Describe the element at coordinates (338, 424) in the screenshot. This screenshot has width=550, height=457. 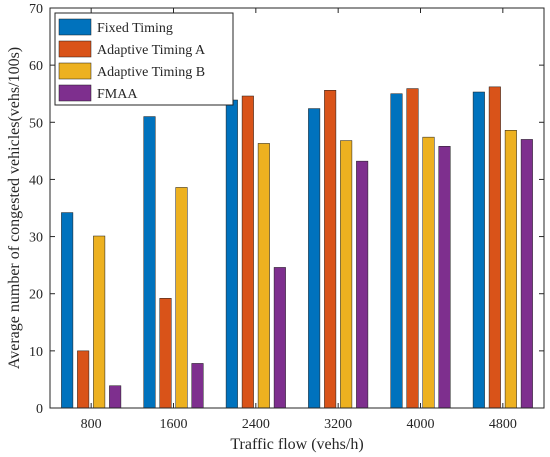
I see `x-tick-label: 3200` at that location.